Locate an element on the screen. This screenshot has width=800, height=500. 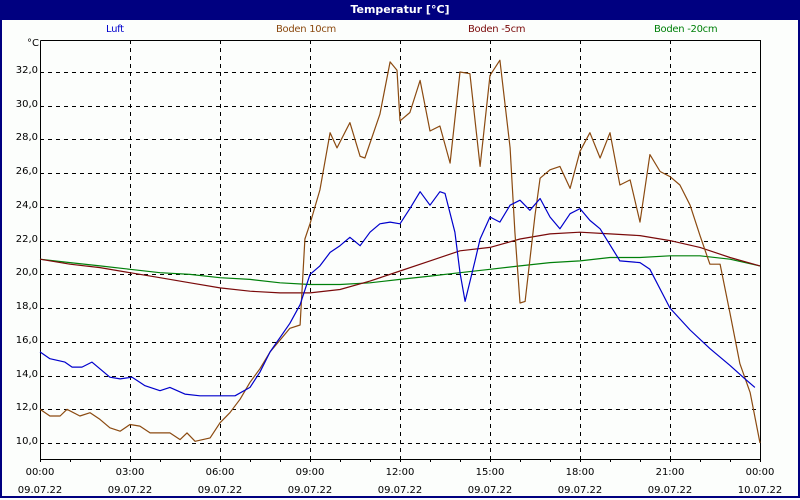
y-axis-unit: °C is located at coordinates (33, 43).